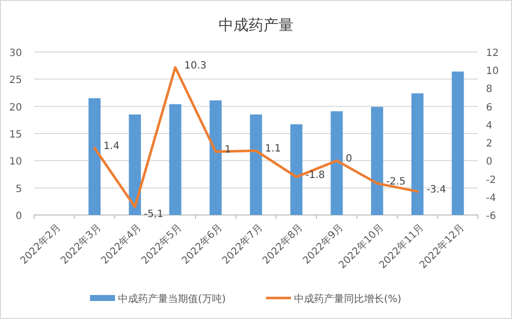 The width and height of the screenshot is (512, 319). What do you see at coordinates (489, 90) in the screenshot?
I see `y2-tick-label: 8` at bounding box center [489, 90].